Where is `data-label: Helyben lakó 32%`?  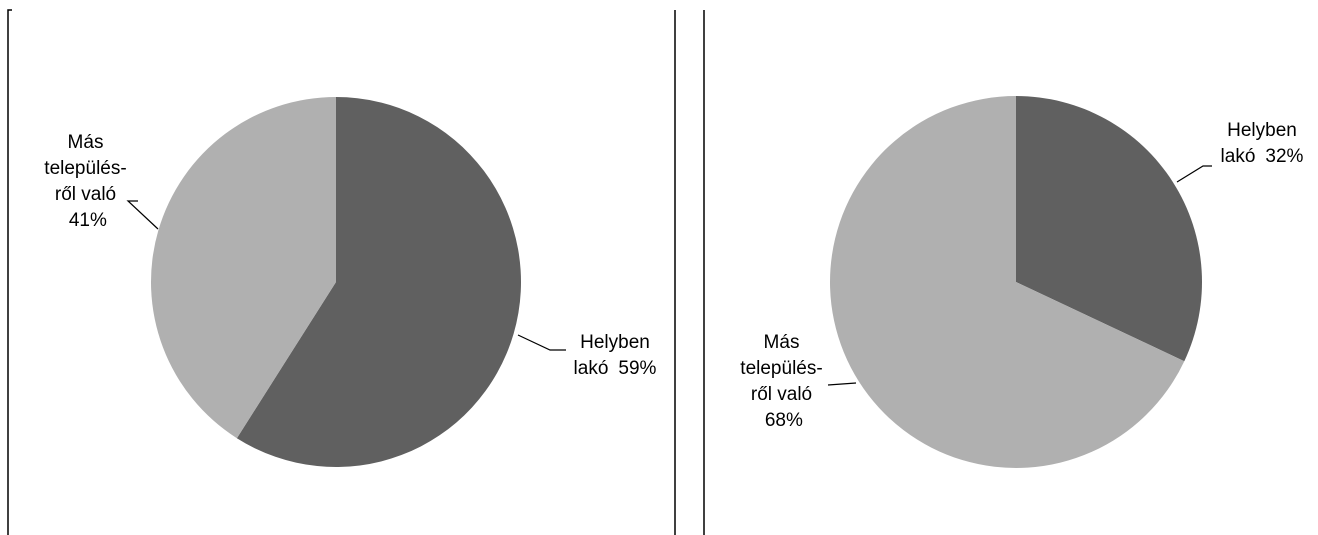 data-label: Helyben lakó 32% is located at coordinates (1262, 144).